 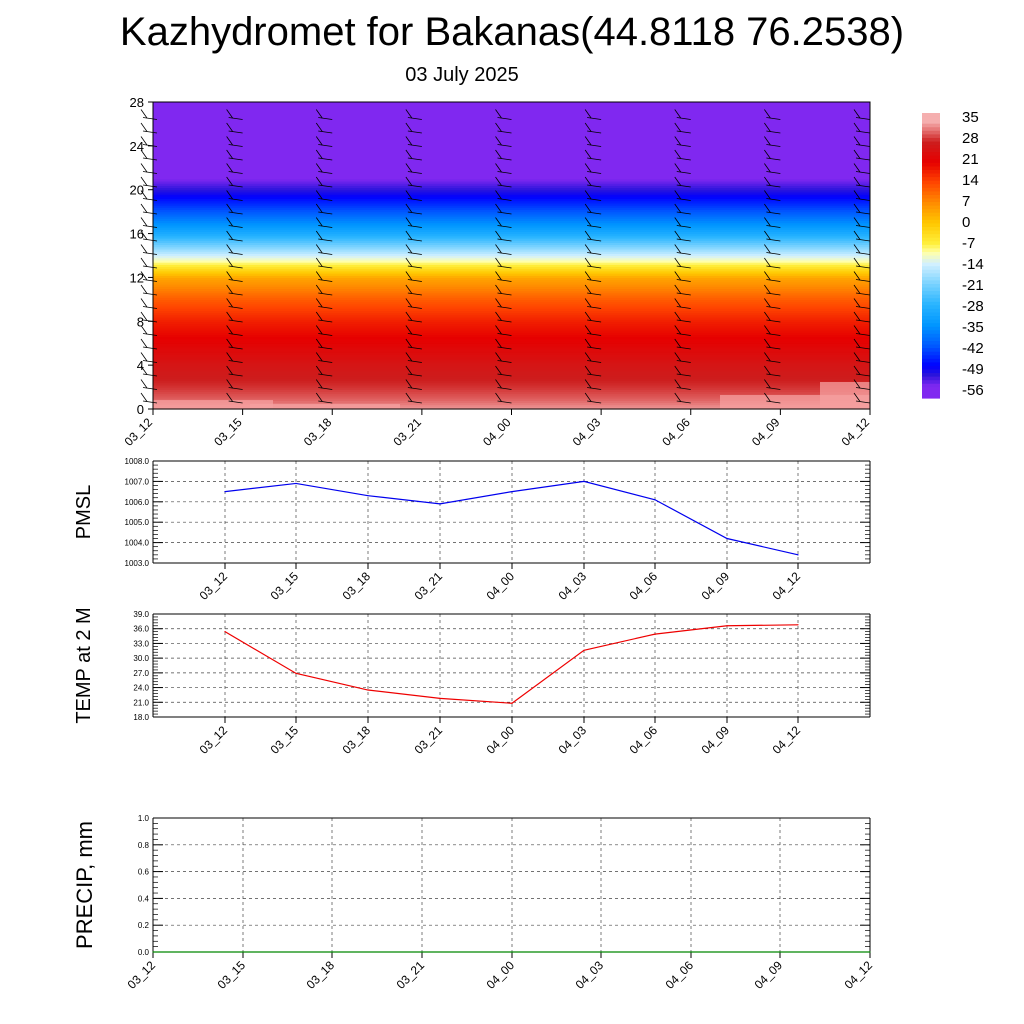 What do you see at coordinates (141, 614) in the screenshot?
I see `ytick-label: 39.0` at bounding box center [141, 614].